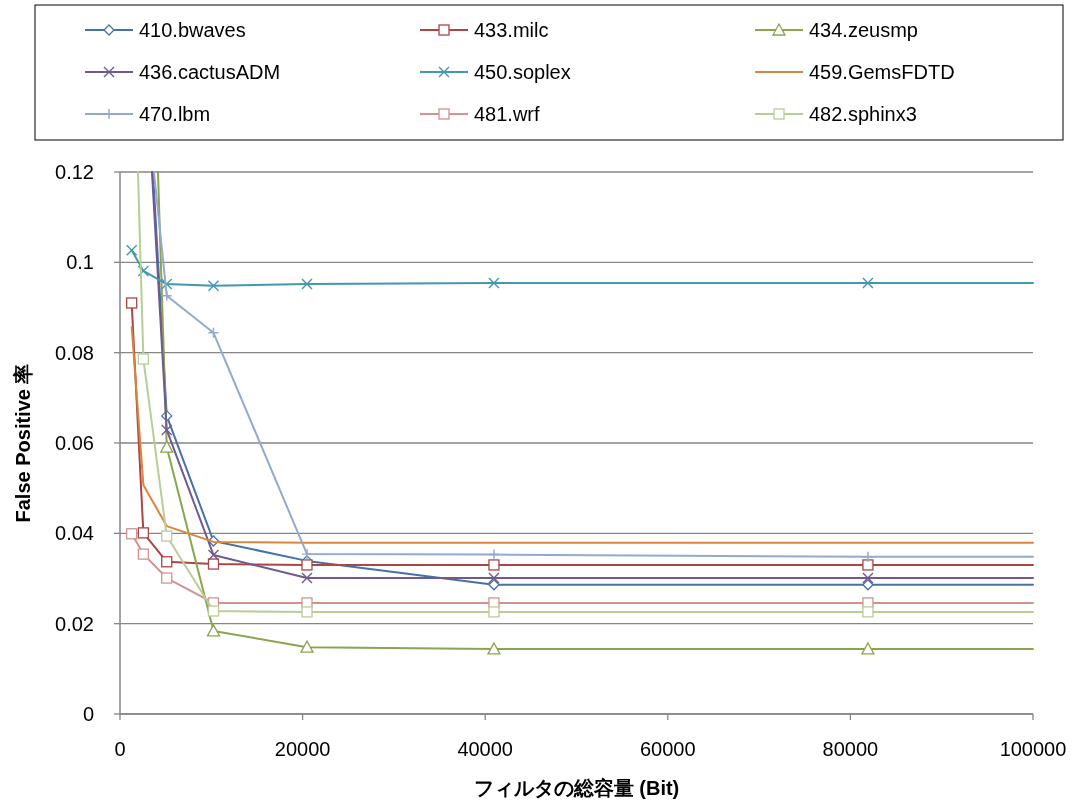 The image size is (1082, 802). Describe the element at coordinates (80, 262) in the screenshot. I see `y-tick-label: 0.1` at that location.